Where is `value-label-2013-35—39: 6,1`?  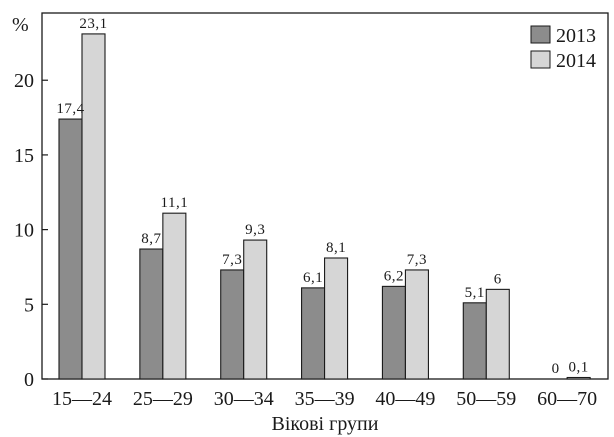
value-label-2013-35—39: 6,1 is located at coordinates (313, 278).